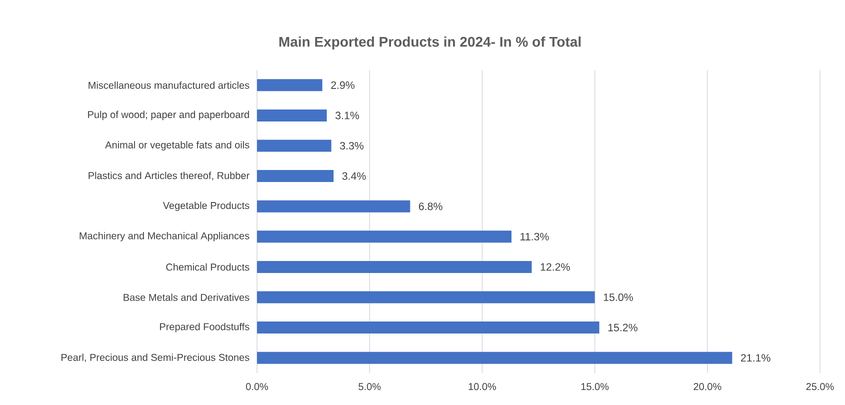 The height and width of the screenshot is (405, 845). I want to click on y-tick-label: Miscellaneous manufactured articles, so click(169, 85).